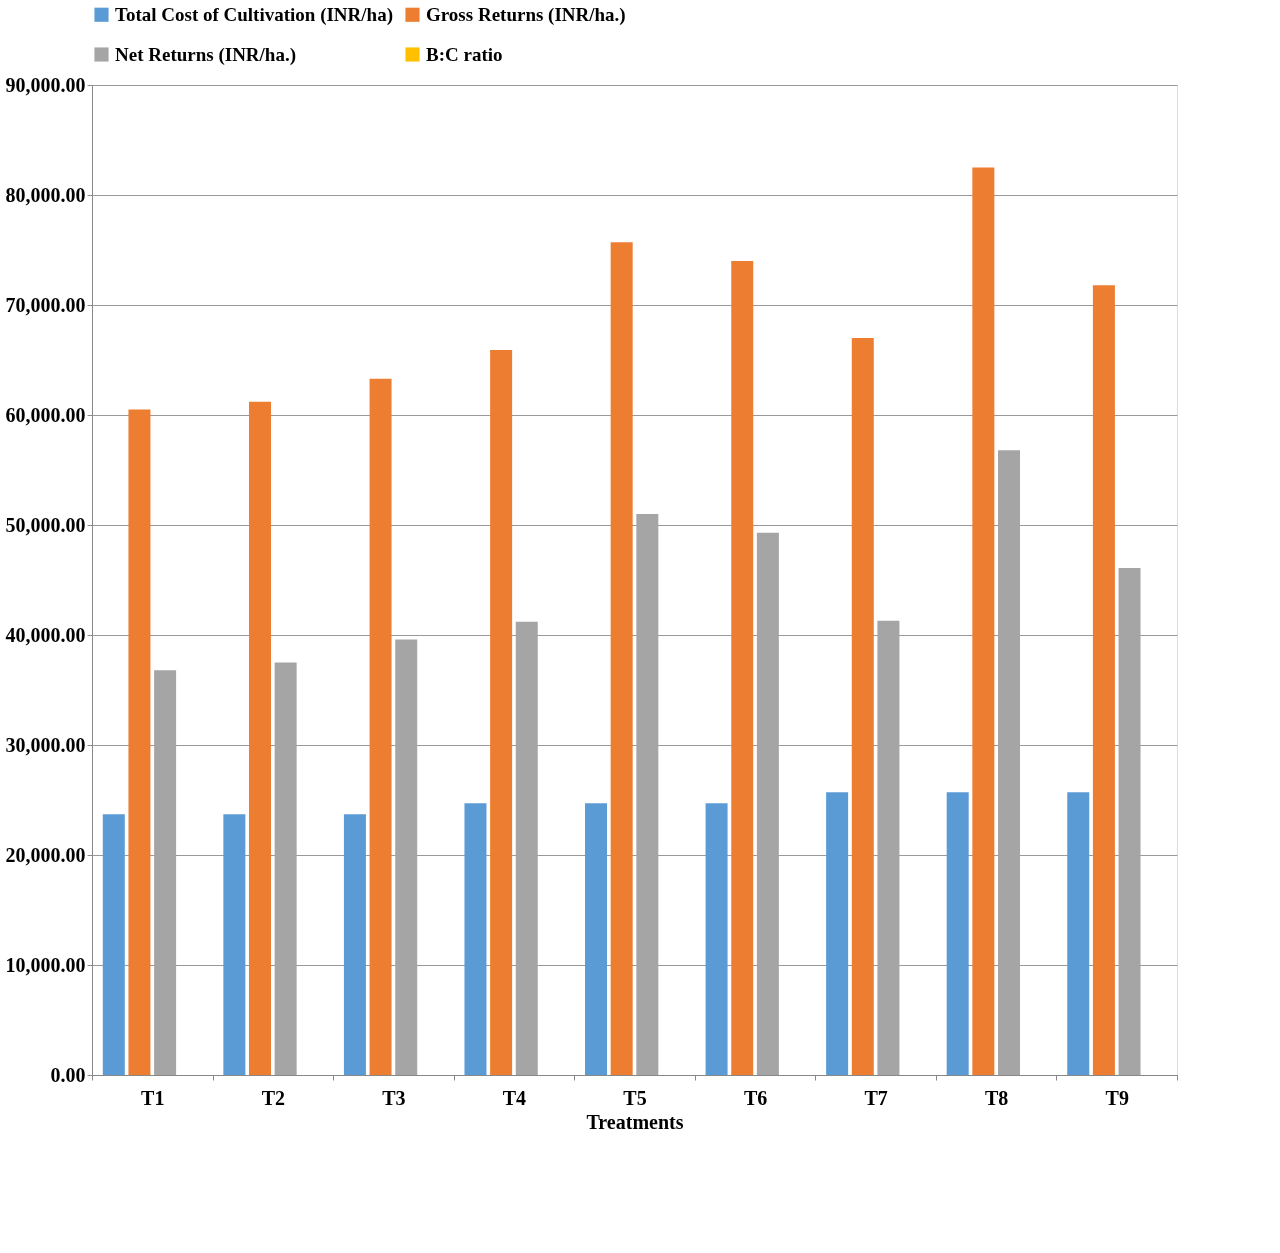 The height and width of the screenshot is (1253, 1280). I want to click on y-tick-label: 60,000.00, so click(45, 414).